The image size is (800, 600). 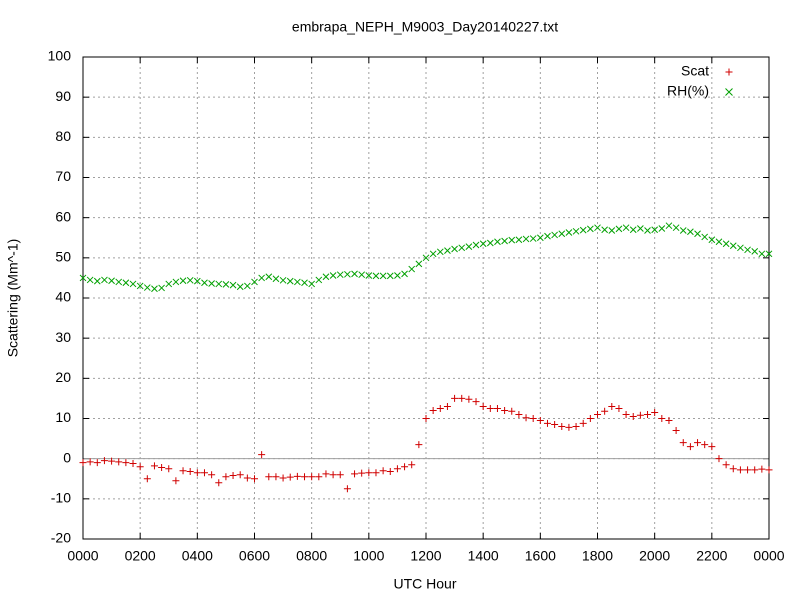 What do you see at coordinates (63, 136) in the screenshot?
I see `y-tick-label: 80` at bounding box center [63, 136].